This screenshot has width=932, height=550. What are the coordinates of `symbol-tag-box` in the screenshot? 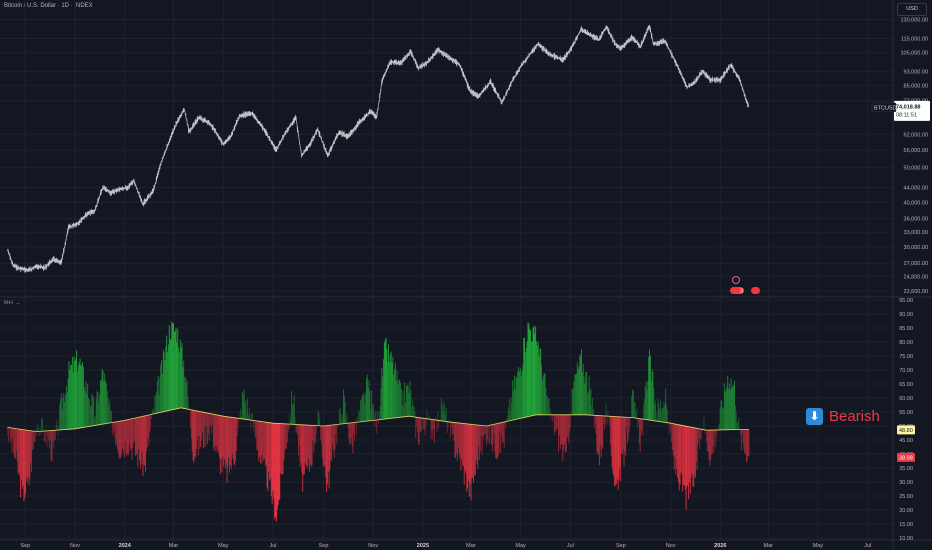 It's located at (884, 107).